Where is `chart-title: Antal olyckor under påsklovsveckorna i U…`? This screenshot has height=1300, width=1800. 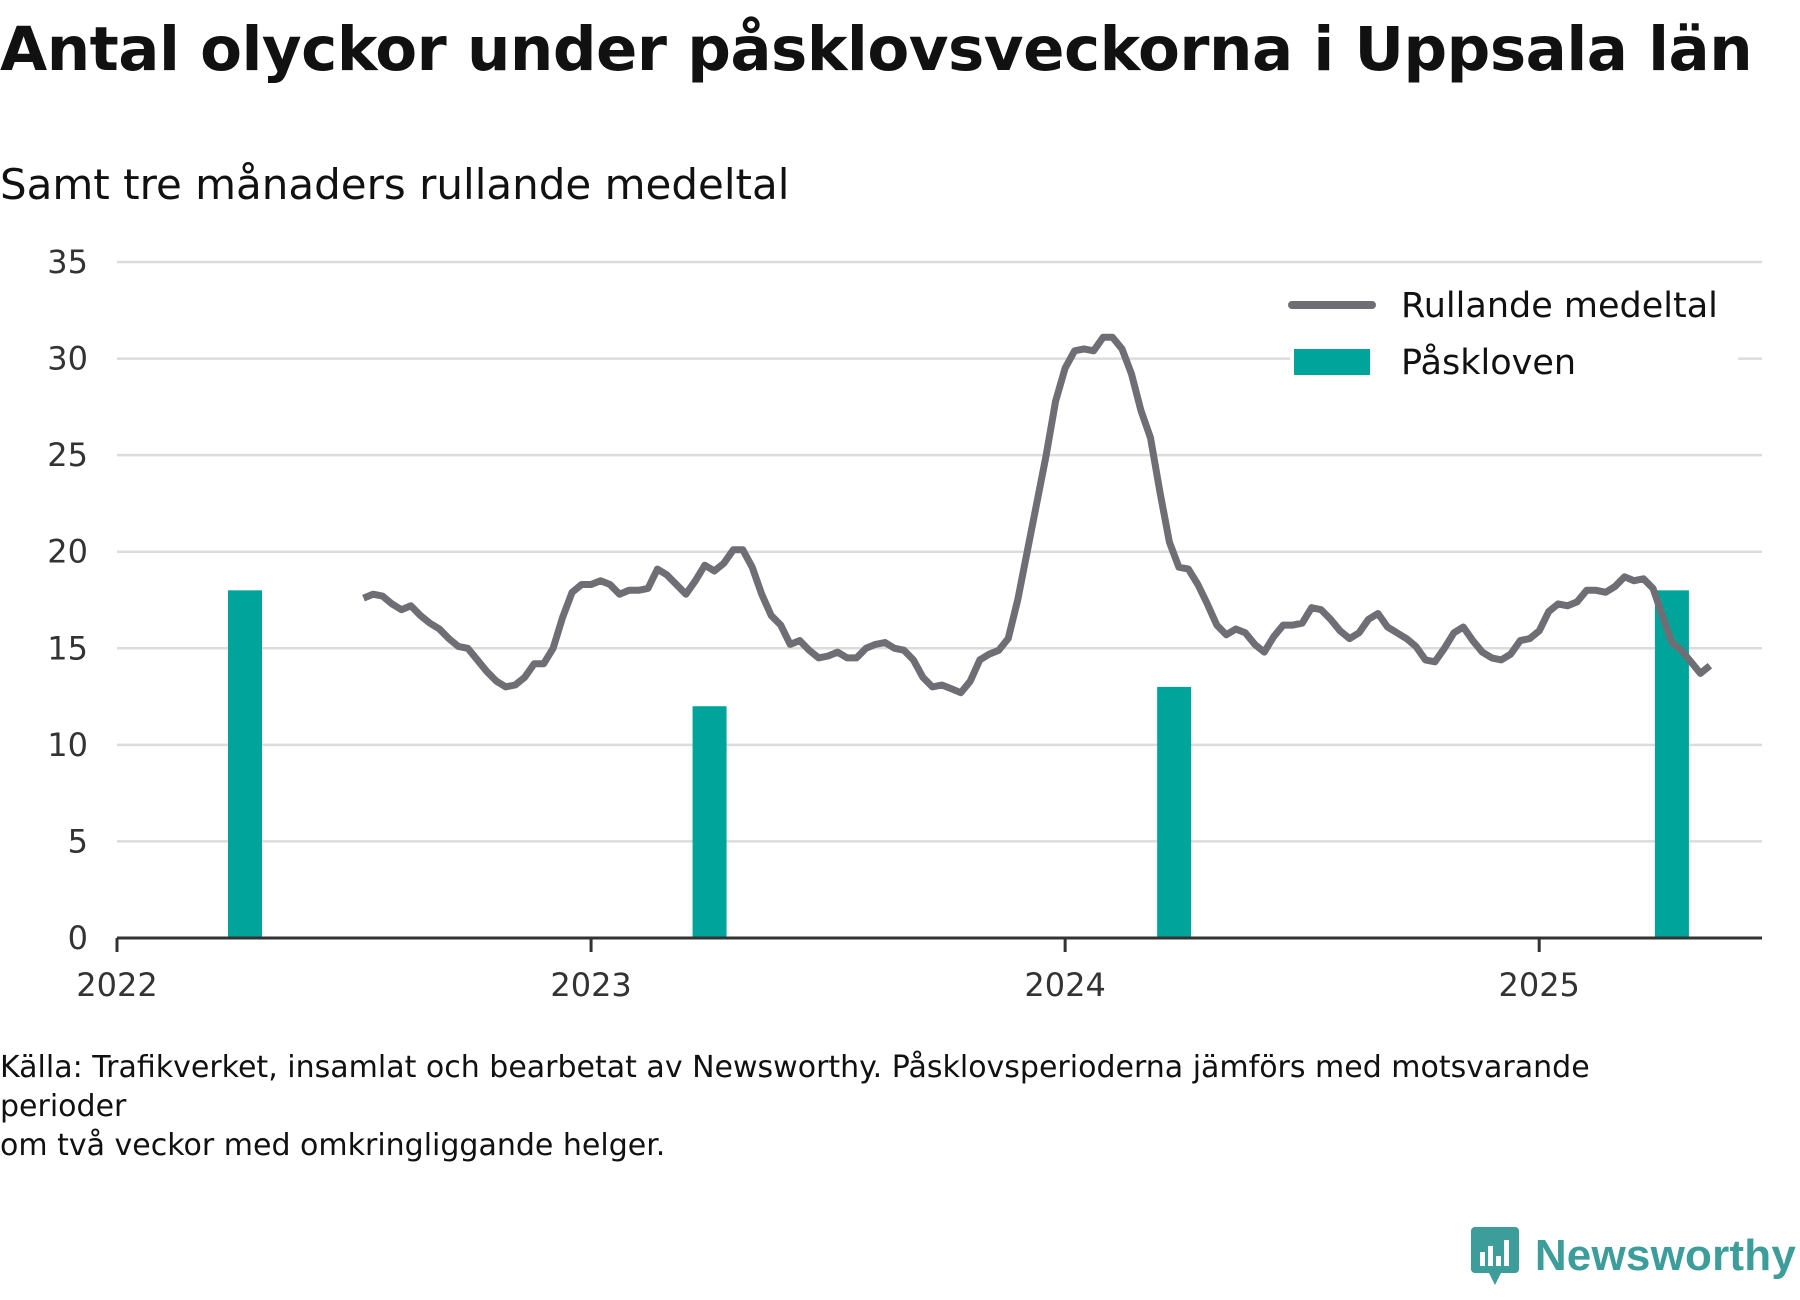
chart-title: Antal olyckor under påsklovsveckorna i U… is located at coordinates (876, 49).